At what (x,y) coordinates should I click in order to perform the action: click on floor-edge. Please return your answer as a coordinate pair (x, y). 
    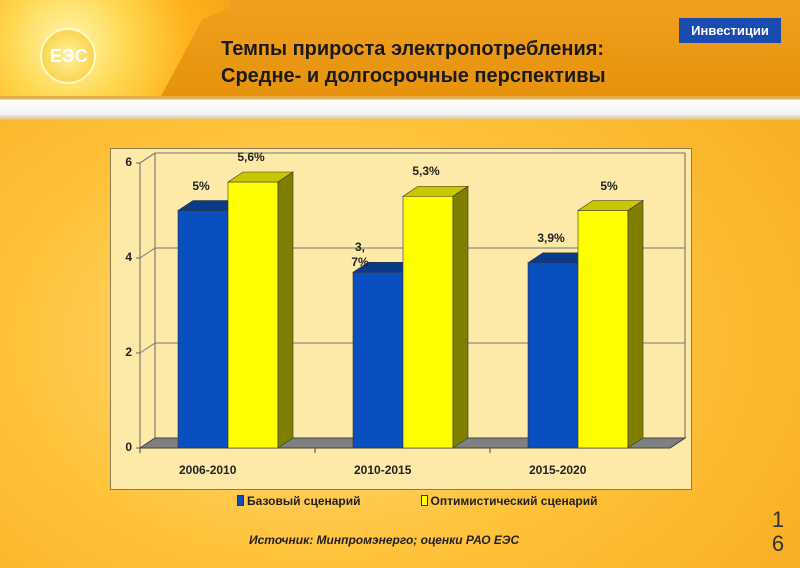
    Looking at the image, I should click on (677, 443).